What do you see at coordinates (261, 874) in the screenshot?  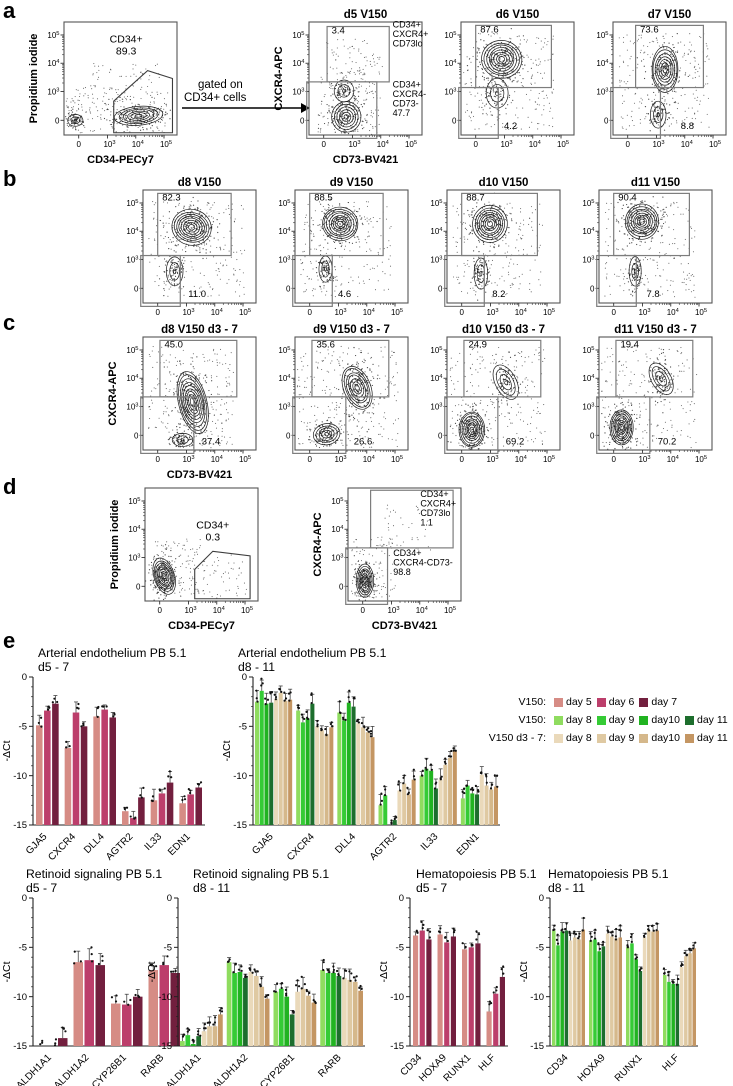 I see `chart-title: Retinoid signaling PB 5.1` at bounding box center [261, 874].